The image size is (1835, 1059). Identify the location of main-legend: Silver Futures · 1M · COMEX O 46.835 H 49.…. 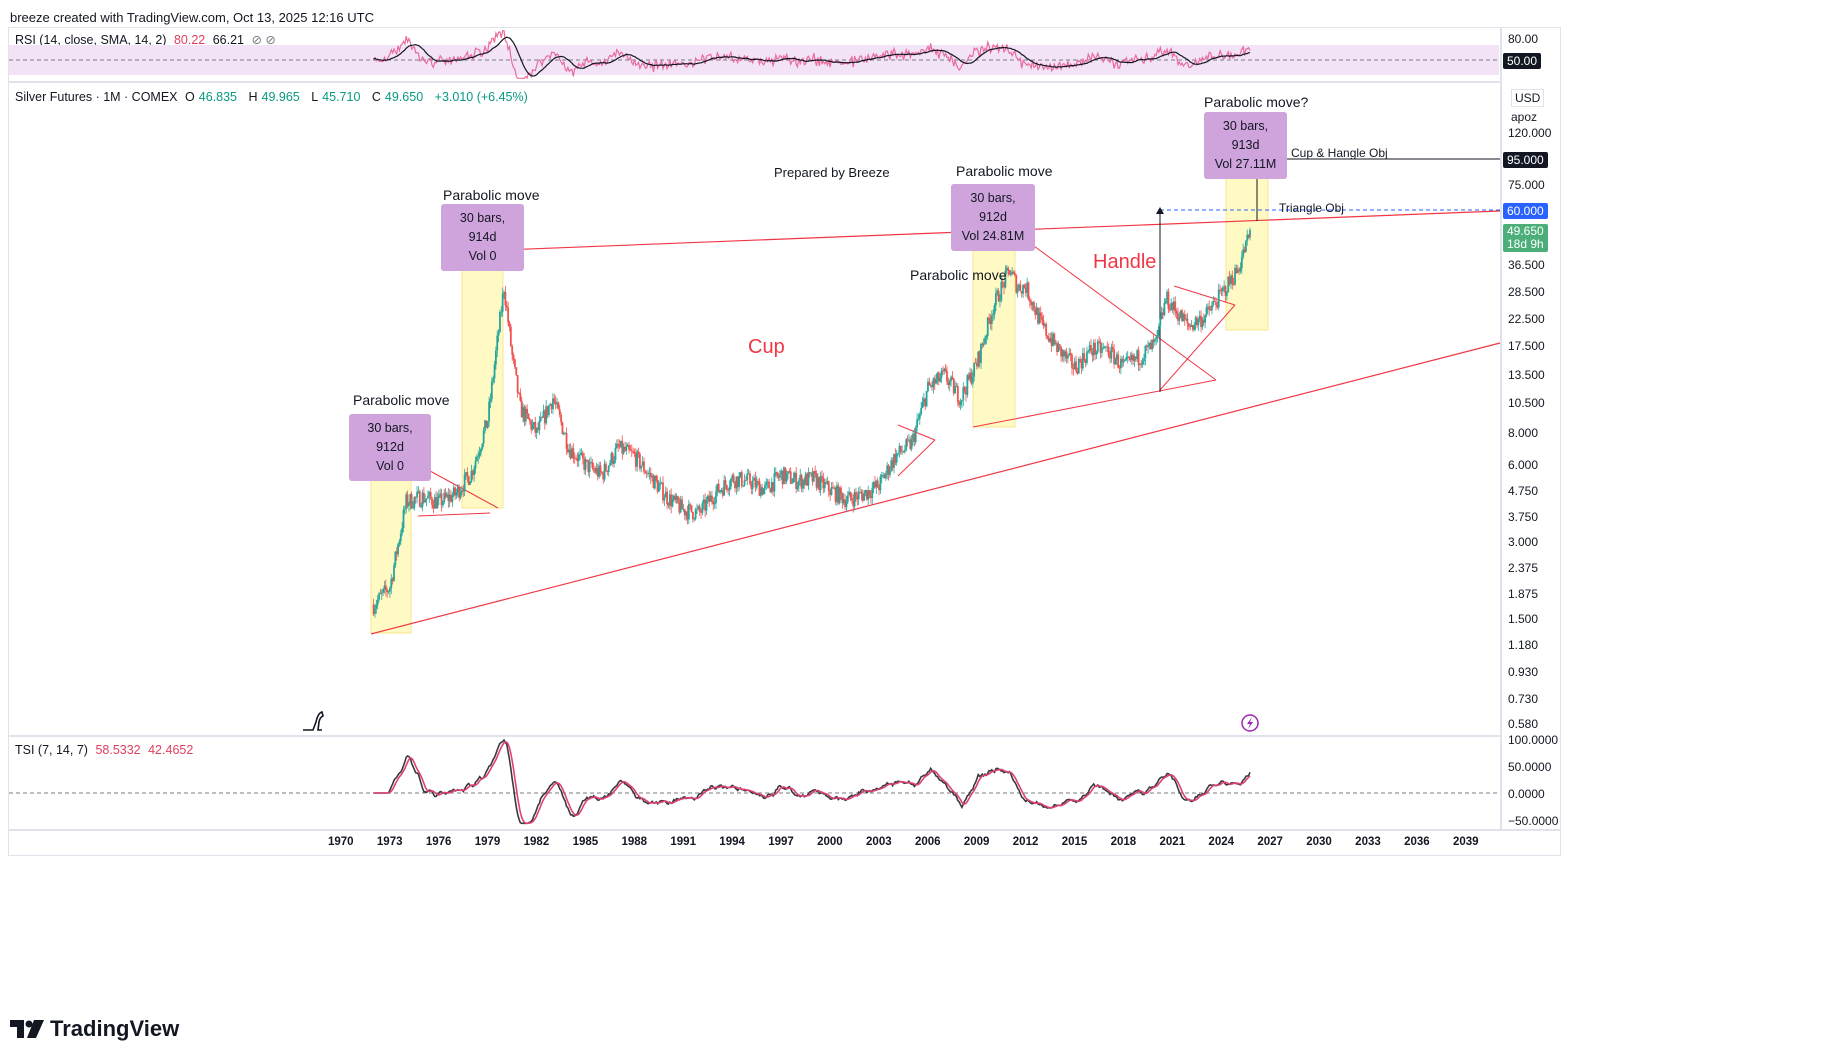
(273, 97).